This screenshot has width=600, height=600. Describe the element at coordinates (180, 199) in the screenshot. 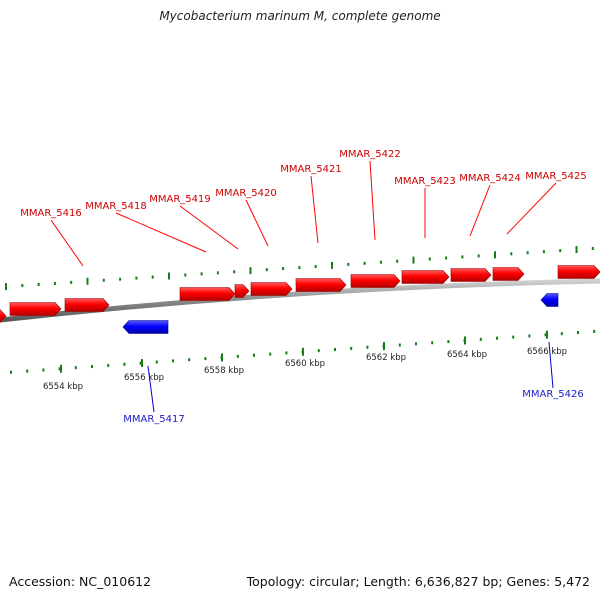

I see `gene-label: MMAR_5419` at that location.